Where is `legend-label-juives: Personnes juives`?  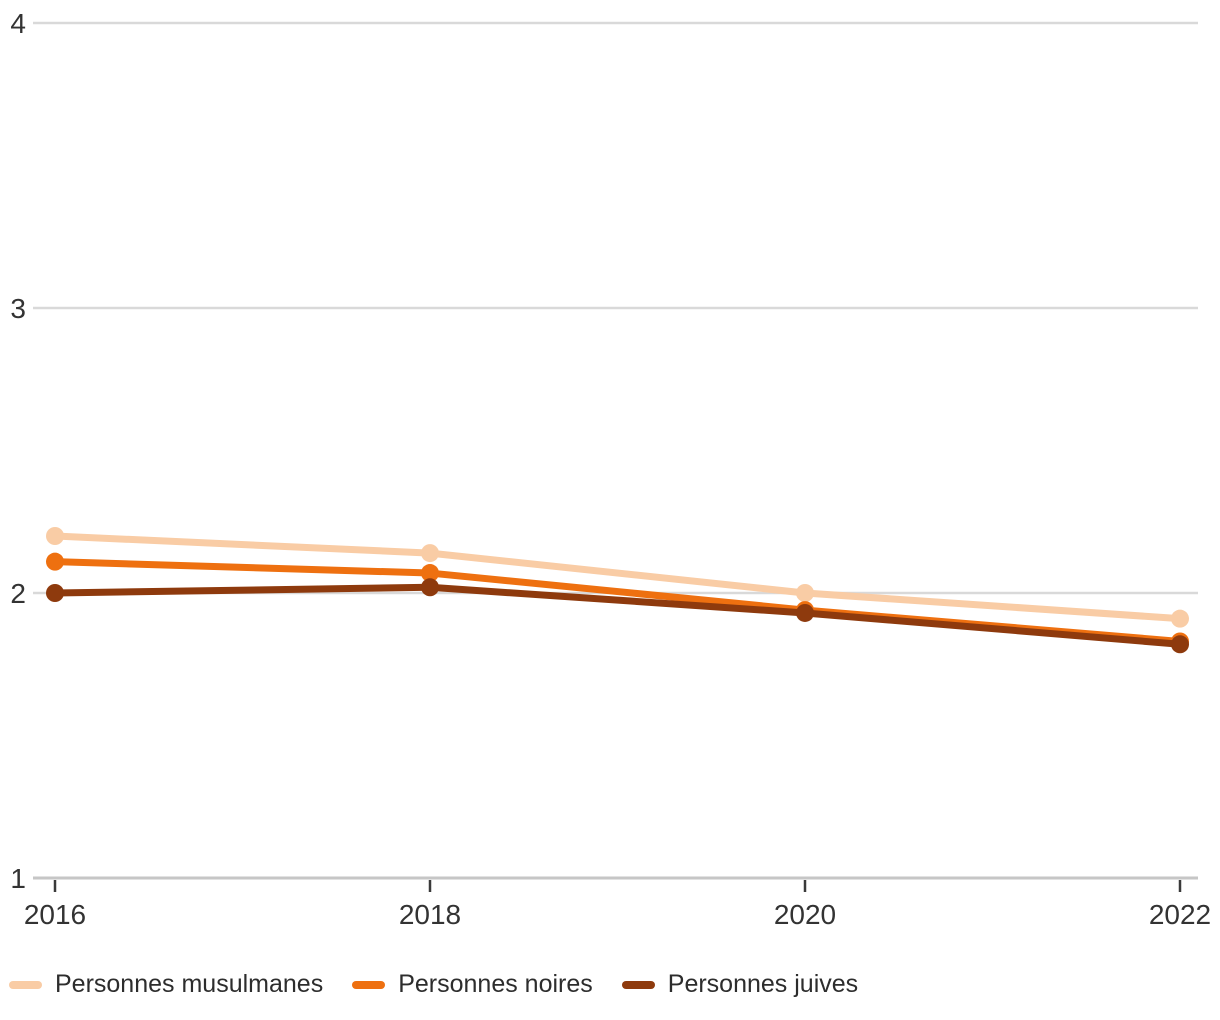
legend-label-juives: Personnes juives is located at coordinates (763, 984).